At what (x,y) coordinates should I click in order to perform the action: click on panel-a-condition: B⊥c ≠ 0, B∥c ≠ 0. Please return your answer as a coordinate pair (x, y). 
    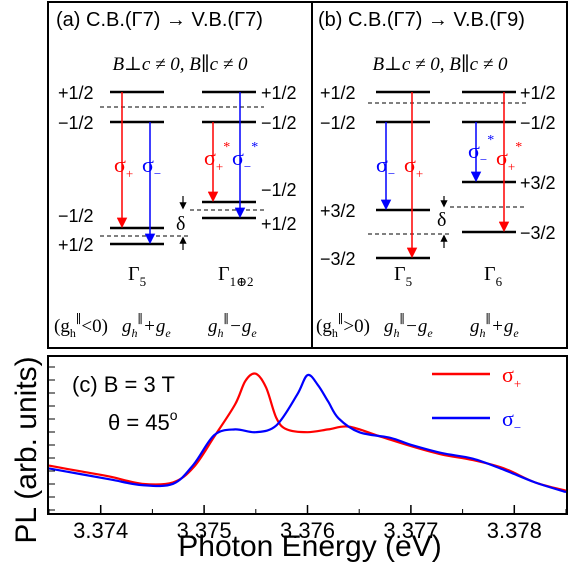
    Looking at the image, I should click on (180, 64).